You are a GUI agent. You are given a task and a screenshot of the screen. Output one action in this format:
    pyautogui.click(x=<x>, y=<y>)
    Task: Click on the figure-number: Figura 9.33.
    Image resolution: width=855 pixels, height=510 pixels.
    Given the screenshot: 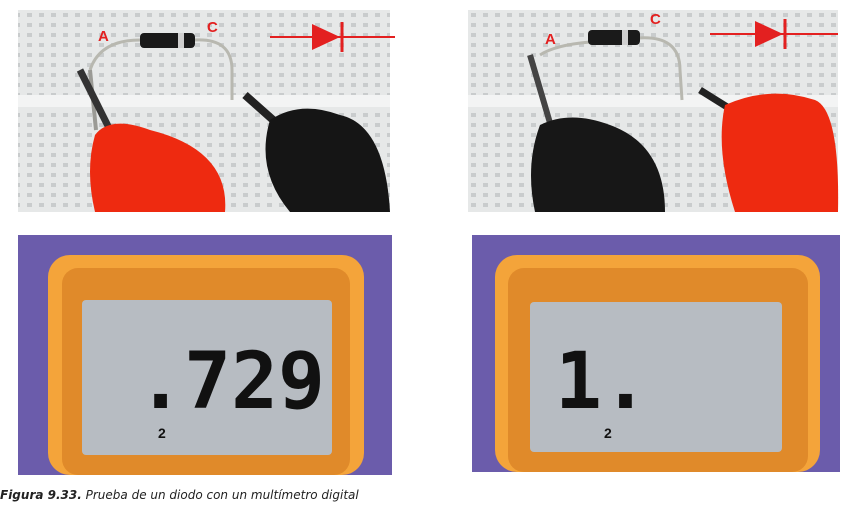 What is the action you would take?
    pyautogui.click(x=41, y=495)
    